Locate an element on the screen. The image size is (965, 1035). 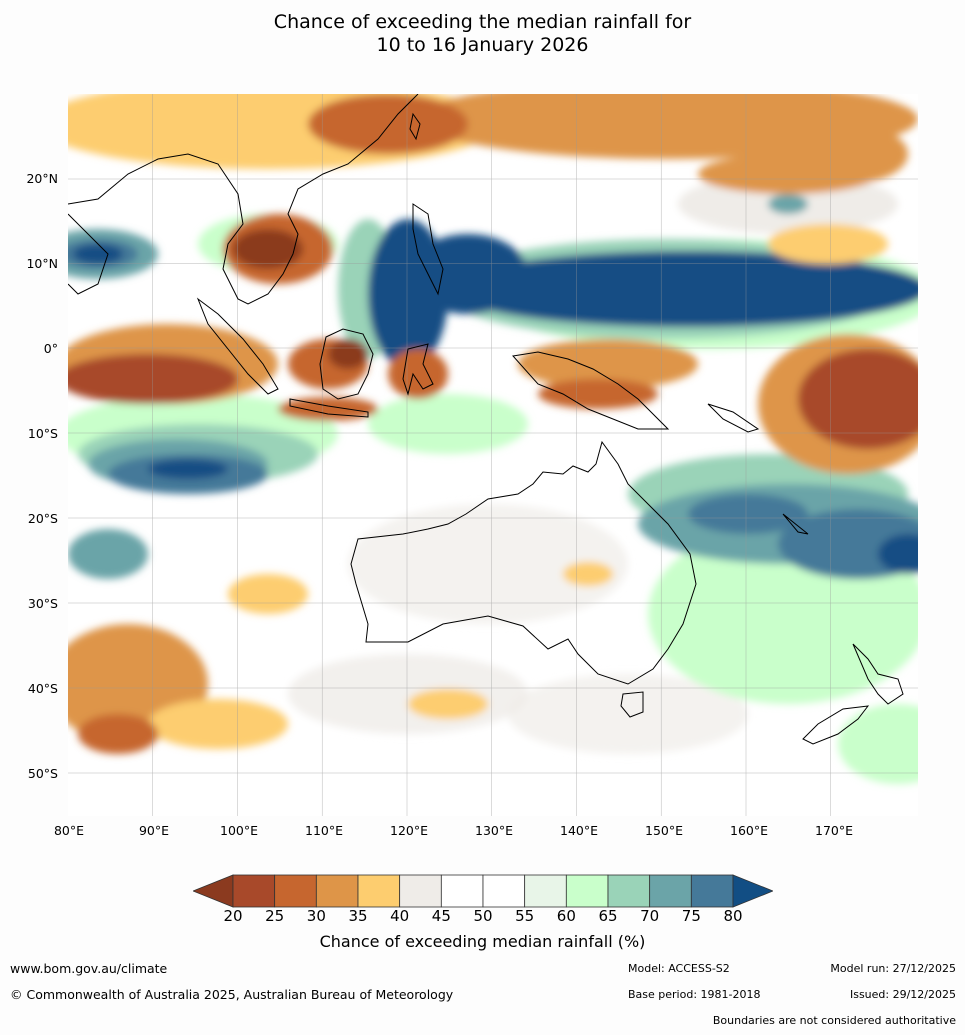
lat-label-0: 0° is located at coordinates (50, 348).